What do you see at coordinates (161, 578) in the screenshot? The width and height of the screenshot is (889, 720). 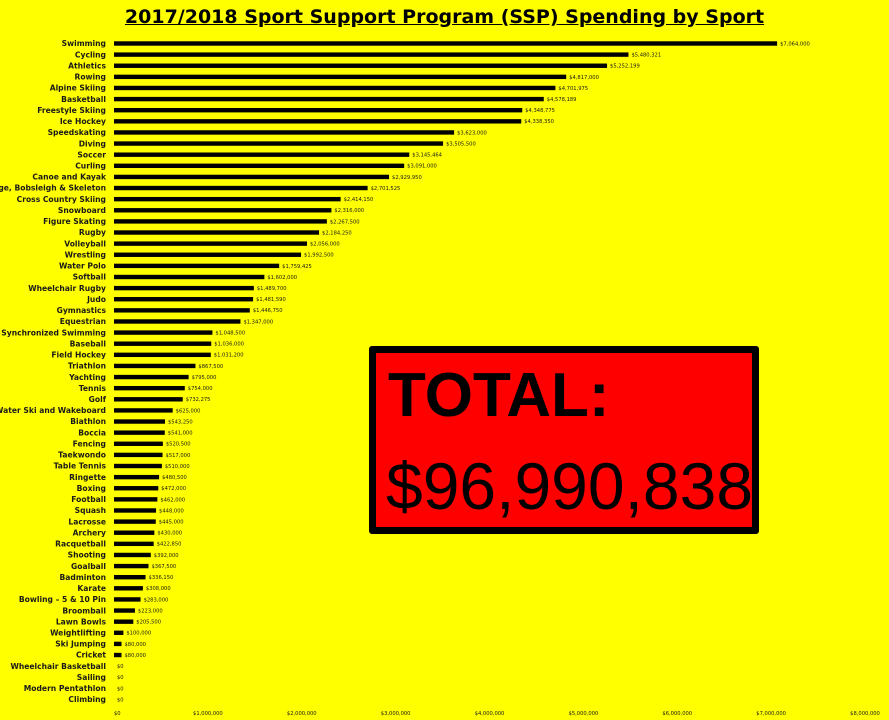 I see `value-label: $336,150` at bounding box center [161, 578].